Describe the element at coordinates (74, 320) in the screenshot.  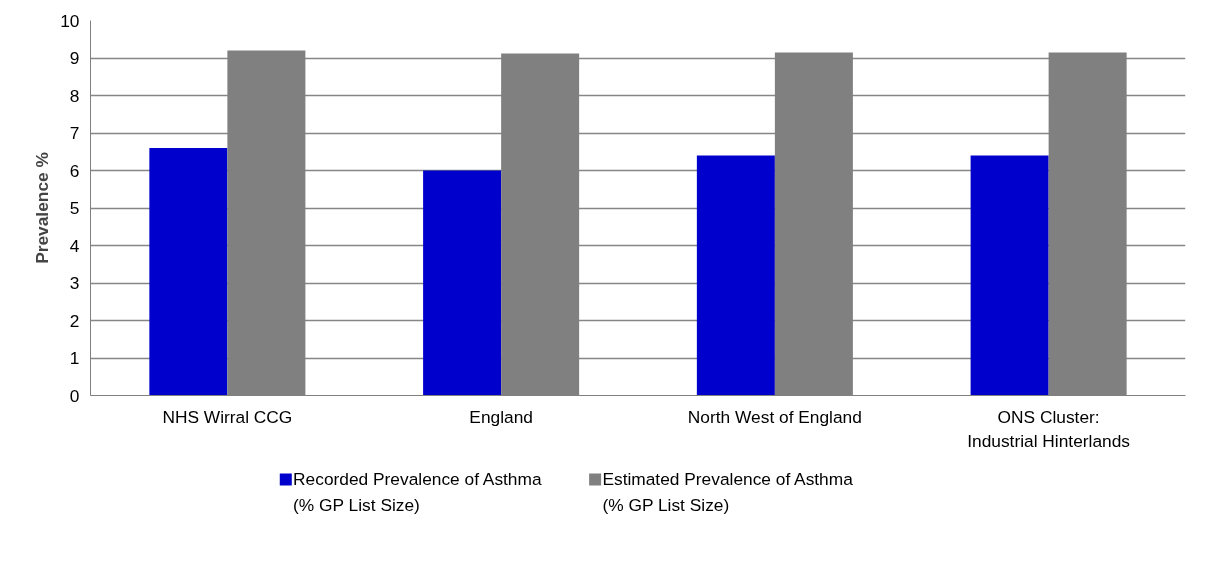
I see `y-tick-label: 2` at that location.